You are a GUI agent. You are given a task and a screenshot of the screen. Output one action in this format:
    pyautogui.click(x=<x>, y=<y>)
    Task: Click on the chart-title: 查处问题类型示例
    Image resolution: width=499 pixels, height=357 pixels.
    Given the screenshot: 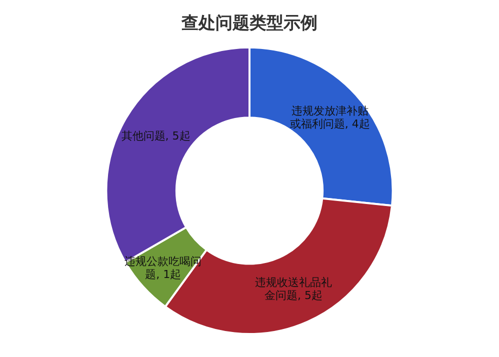 What is the action you would take?
    pyautogui.click(x=249, y=24)
    